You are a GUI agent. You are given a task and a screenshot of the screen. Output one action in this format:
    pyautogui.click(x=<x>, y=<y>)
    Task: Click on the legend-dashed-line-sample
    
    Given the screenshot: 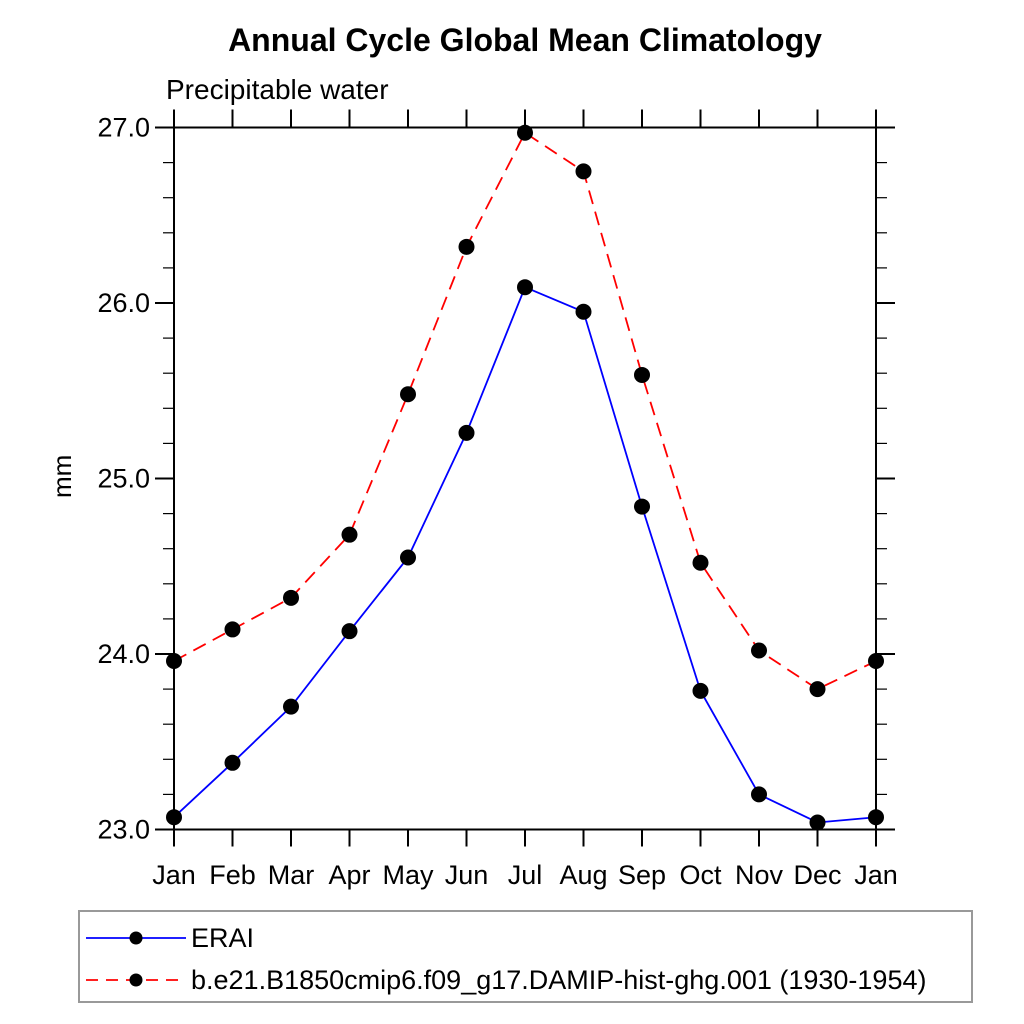 What is the action you would take?
    pyautogui.click(x=136, y=980)
    